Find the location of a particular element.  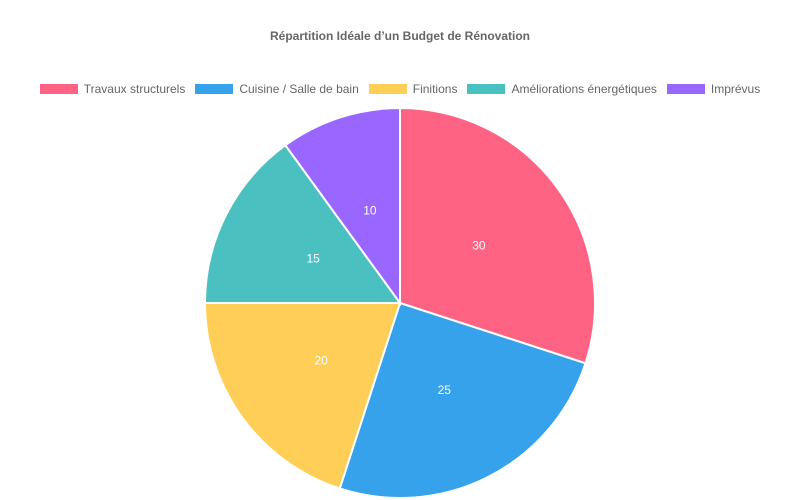

legend-item-travaux-structurels: Travaux structurels is located at coordinates (112, 89).